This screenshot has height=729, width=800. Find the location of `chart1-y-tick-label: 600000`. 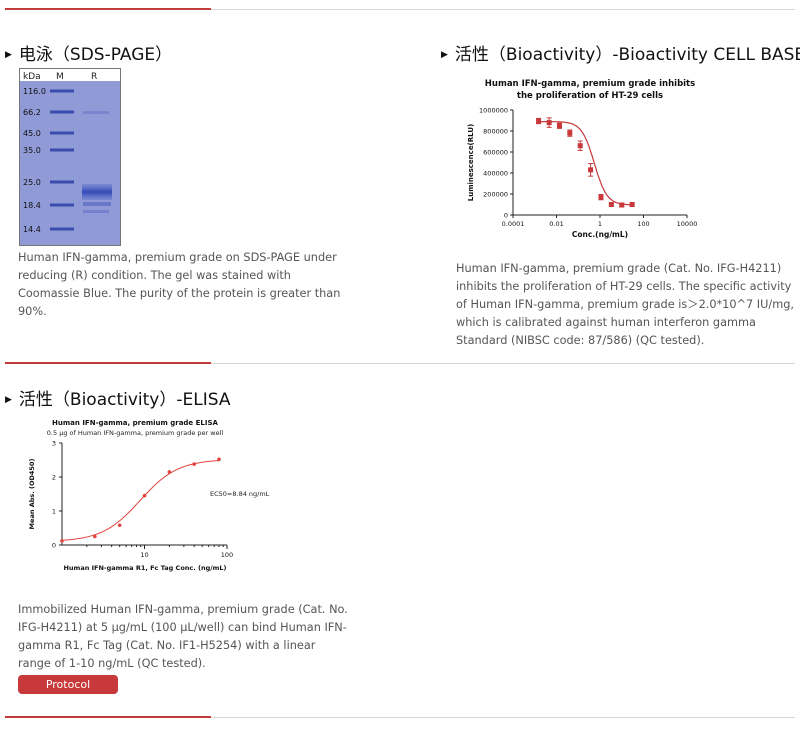

chart1-y-tick-label: 600000 is located at coordinates (495, 153).